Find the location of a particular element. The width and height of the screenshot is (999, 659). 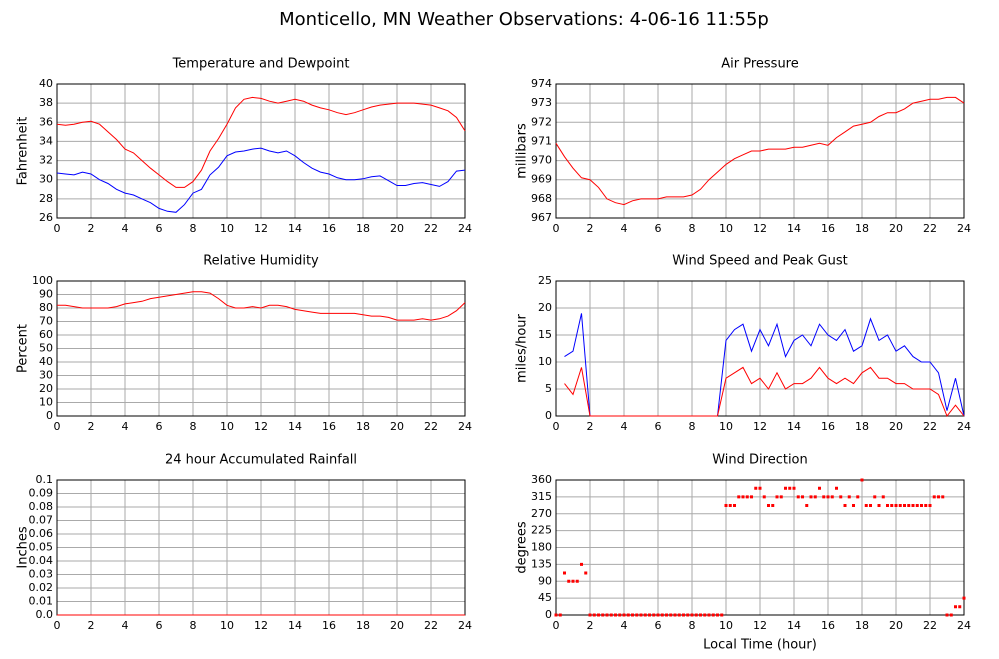

x-tick-label: 24 is located at coordinates (964, 426).